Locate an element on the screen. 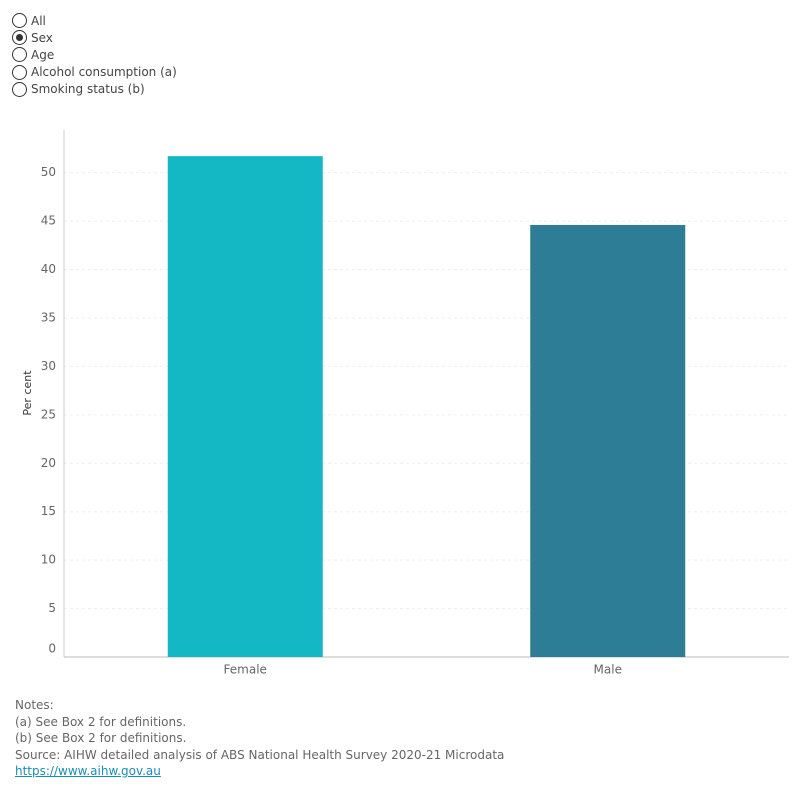 The width and height of the screenshot is (800, 800). x-tick-label: Female is located at coordinates (245, 670).